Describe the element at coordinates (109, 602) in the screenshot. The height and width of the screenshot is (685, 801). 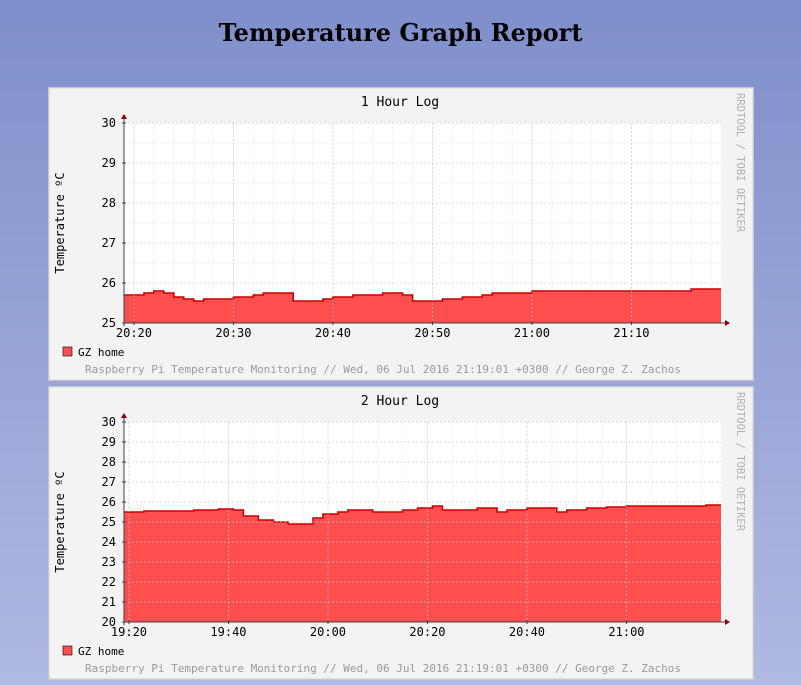
I see `y-tick-label: 21` at that location.